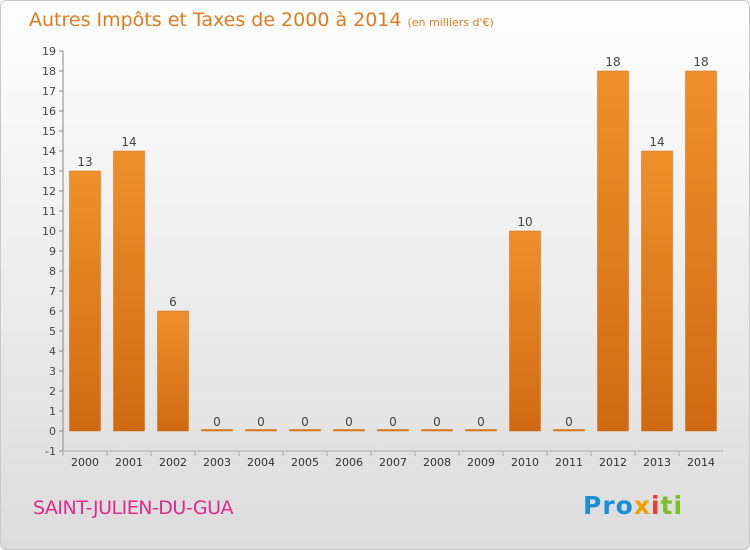 This screenshot has height=550, width=750. Describe the element at coordinates (85, 462) in the screenshot. I see `x-tick-label: 2000` at that location.